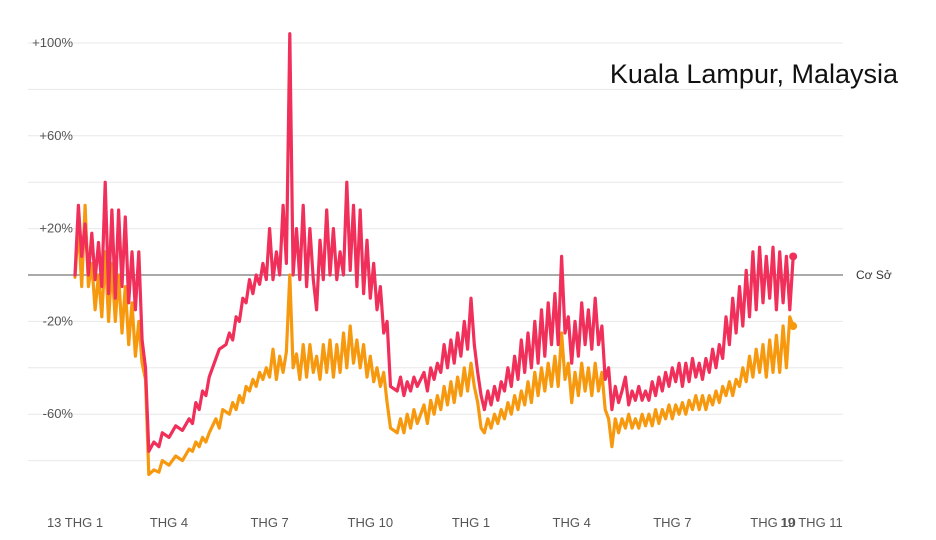 Image resolution: width=936 pixels, height=540 pixels. What do you see at coordinates (471, 522) in the screenshot?
I see `x-tick-label: THG 1` at bounding box center [471, 522].